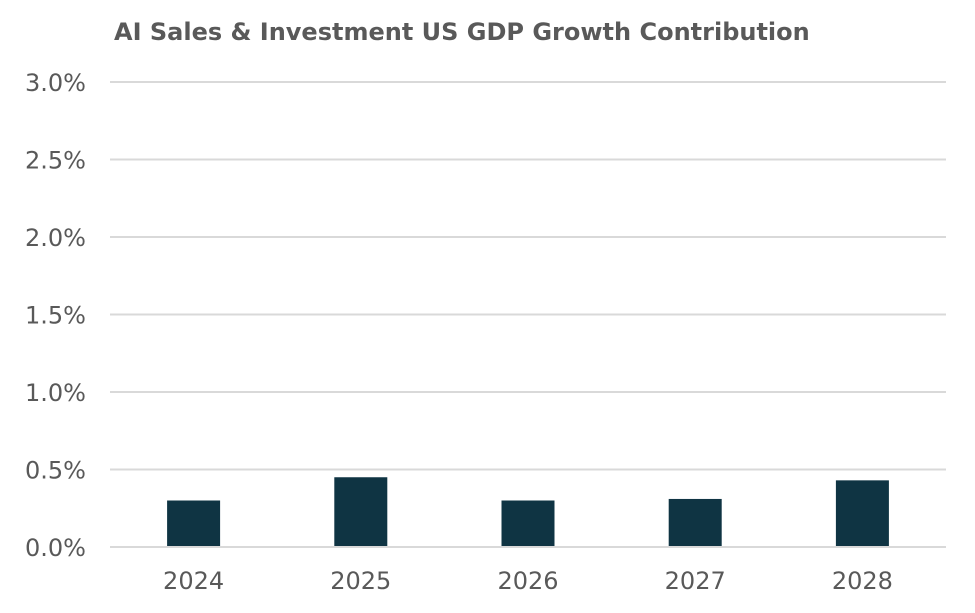  Describe the element at coordinates (862, 581) in the screenshot. I see `x-tick-label: 2028` at that location.